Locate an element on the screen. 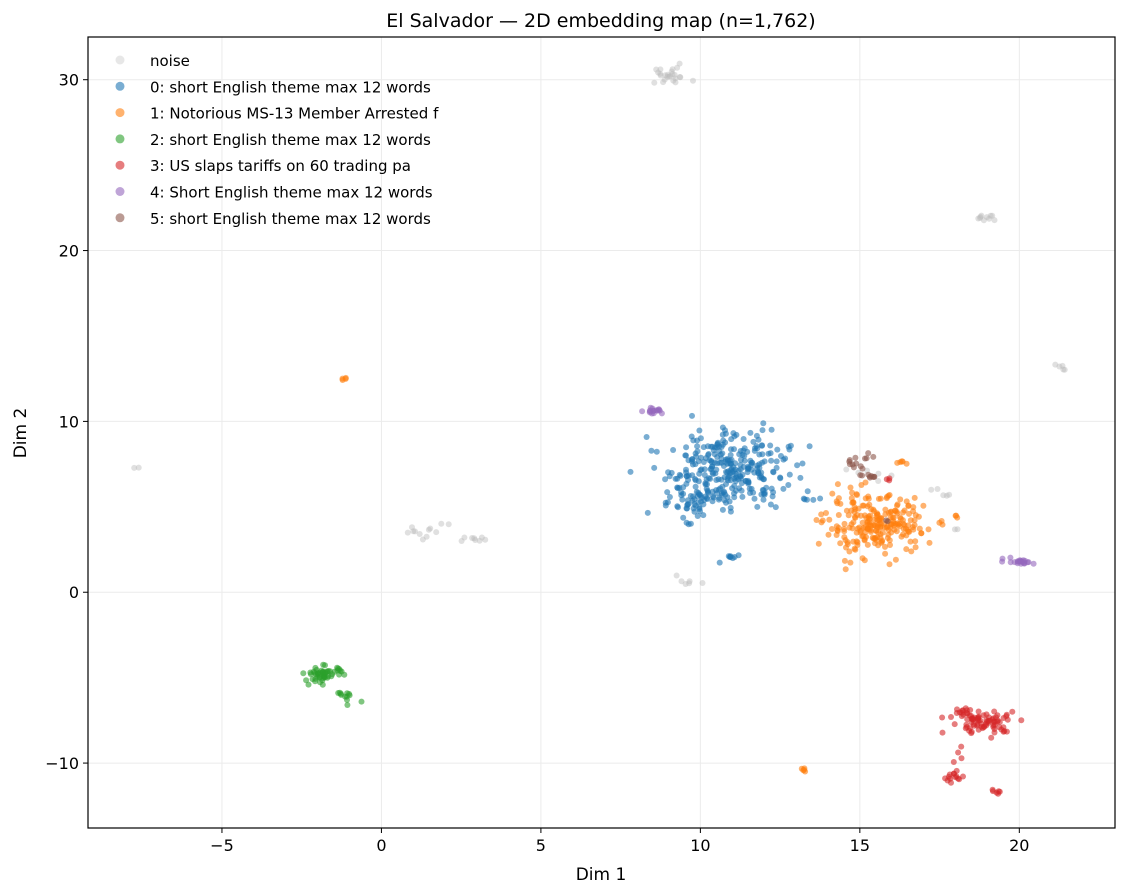 This screenshot has height=896, width=1125. series-1-points is located at coordinates (725, 489).